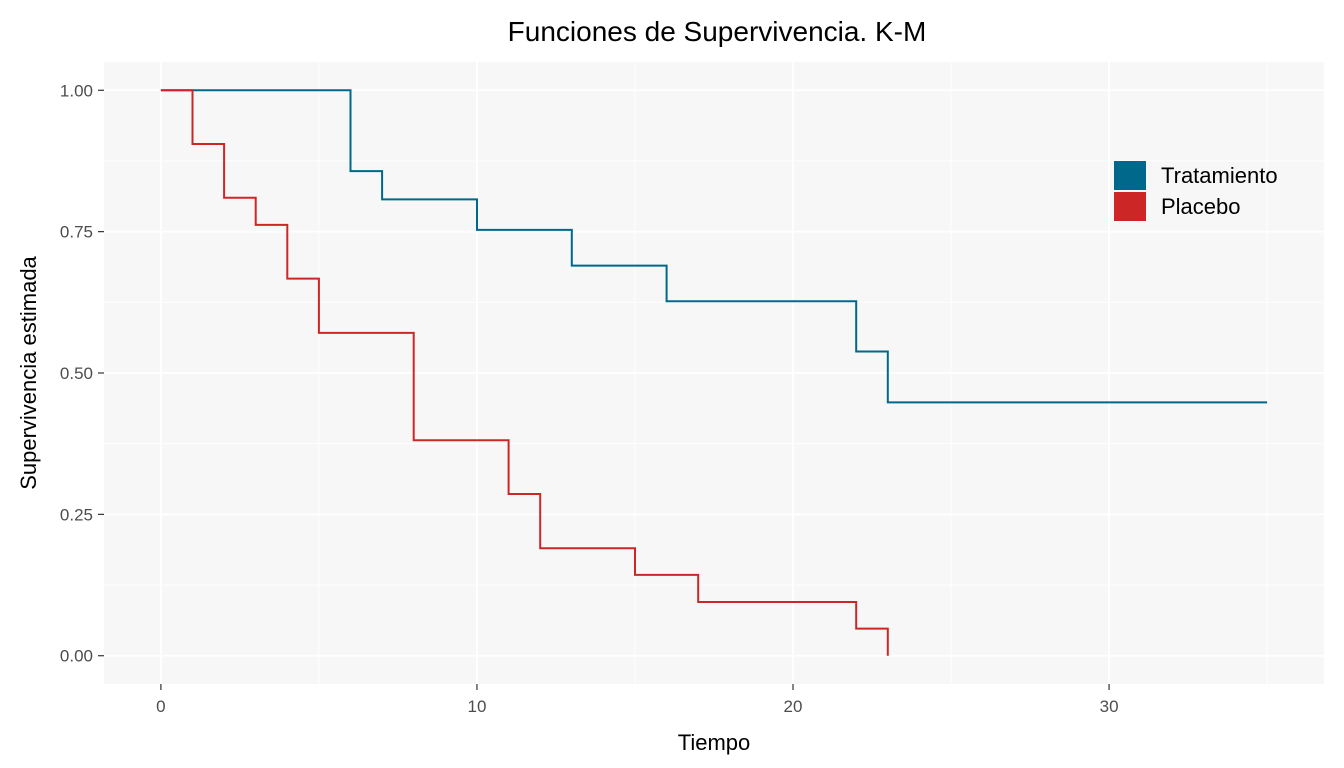  Describe the element at coordinates (793, 706) in the screenshot. I see `x-tick-label: 20` at that location.